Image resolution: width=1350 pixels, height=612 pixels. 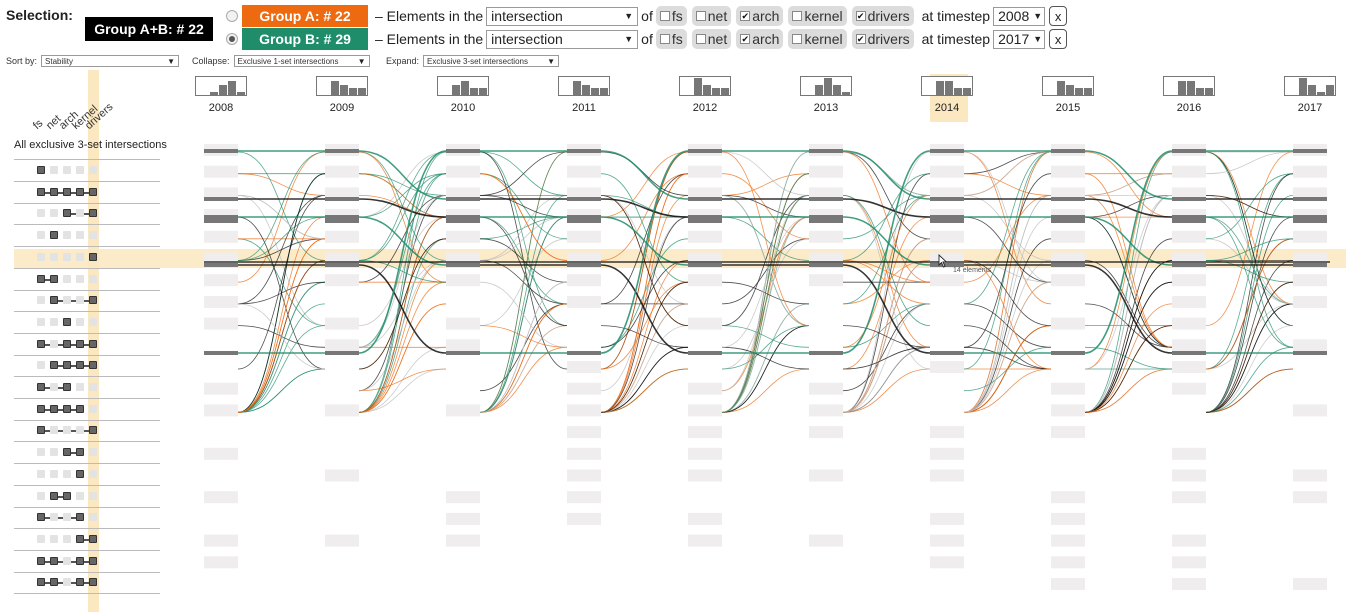 I want to click on group-a-close-button: x, so click(x=1058, y=16).